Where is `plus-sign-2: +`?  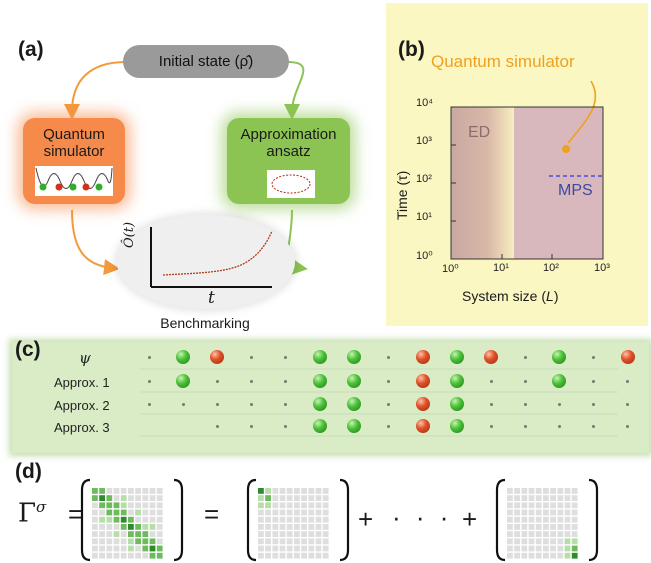
plus-sign-2: + is located at coordinates (470, 519).